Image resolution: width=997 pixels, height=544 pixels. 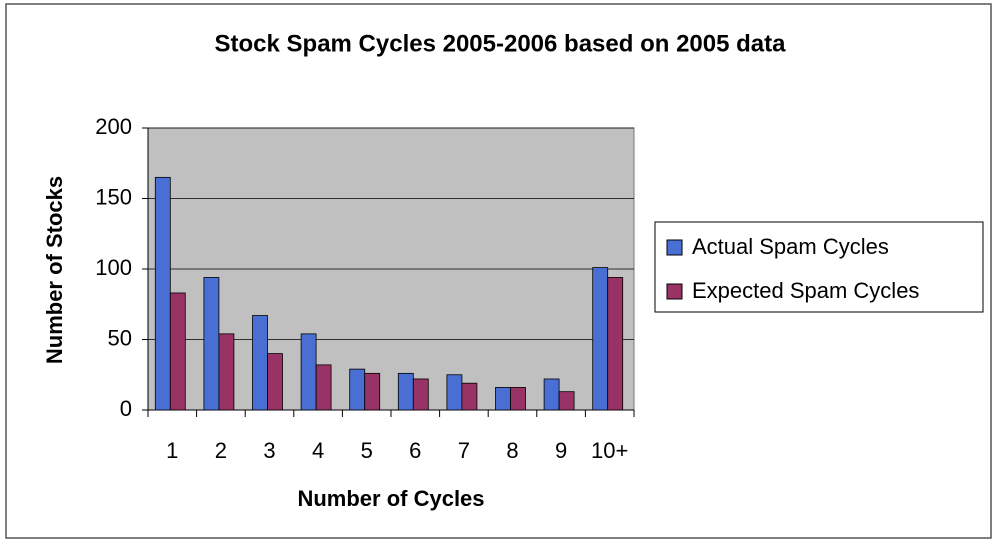 What do you see at coordinates (790, 246) in the screenshot?
I see `legend-label: Actual Spam Cycles` at bounding box center [790, 246].